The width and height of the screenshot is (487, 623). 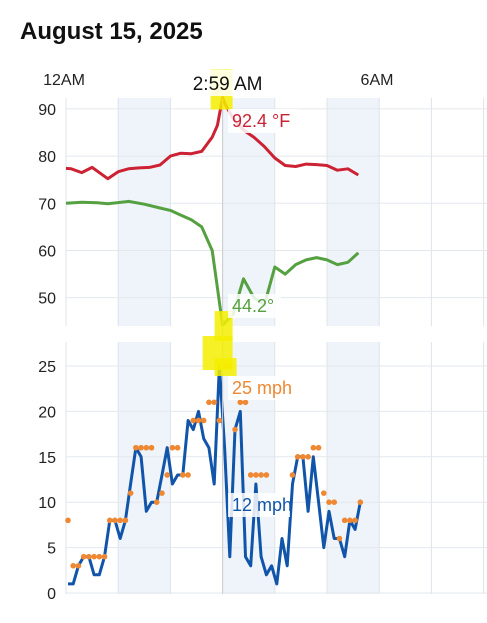 I want to click on x-tick-label: 6AM, so click(x=377, y=80).